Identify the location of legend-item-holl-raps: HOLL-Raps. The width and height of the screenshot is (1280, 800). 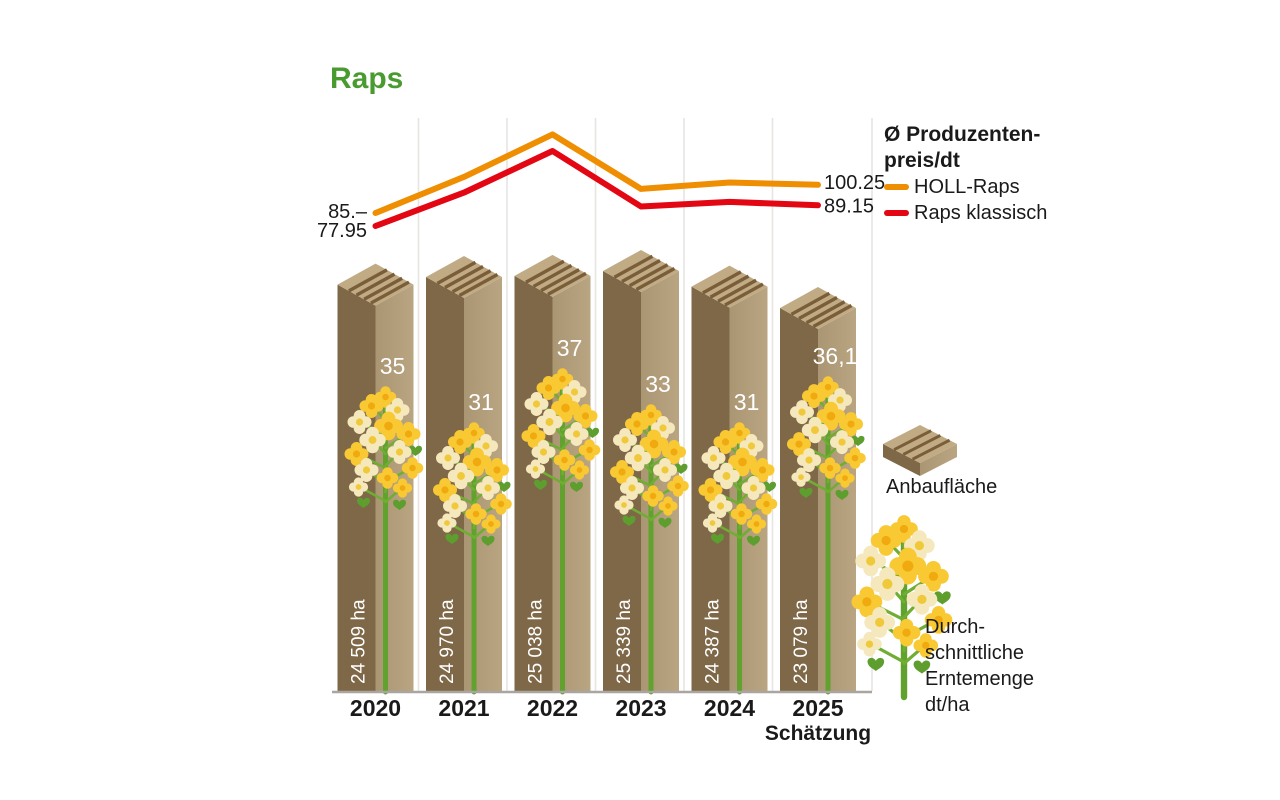
(965, 187).